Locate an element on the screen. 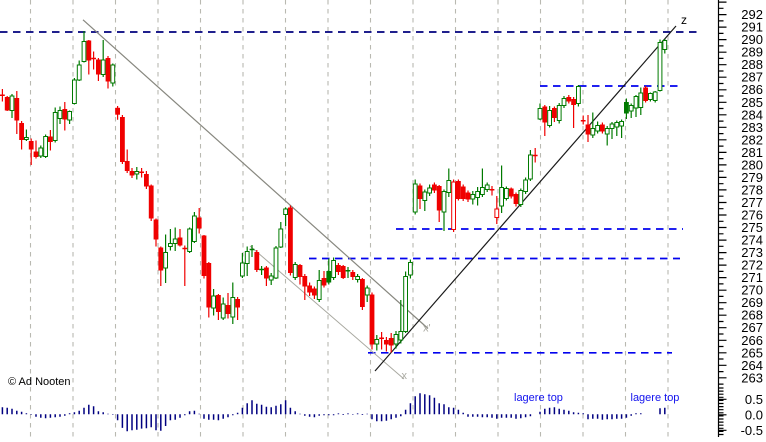 The image size is (766, 442). svg-text: 0.0 is located at coordinates (754, 414).